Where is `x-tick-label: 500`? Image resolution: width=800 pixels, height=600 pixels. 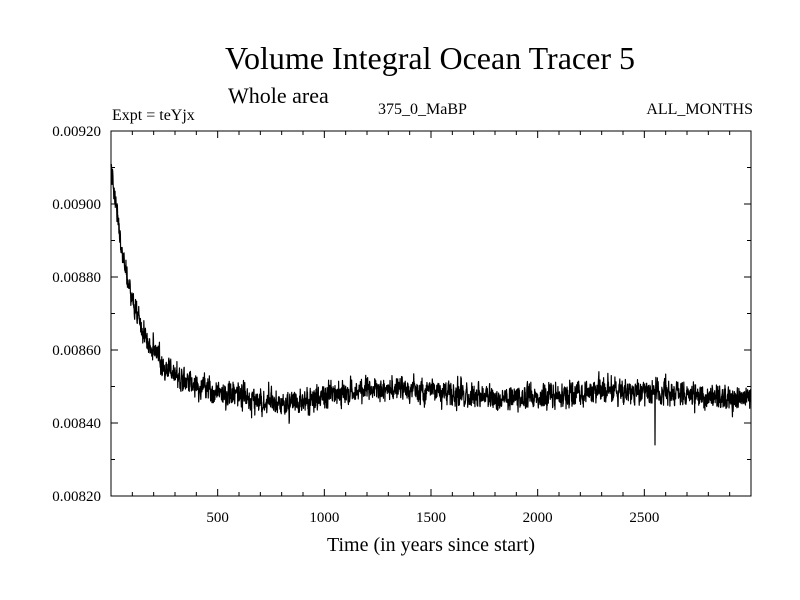 x-tick-label: 500 is located at coordinates (217, 518).